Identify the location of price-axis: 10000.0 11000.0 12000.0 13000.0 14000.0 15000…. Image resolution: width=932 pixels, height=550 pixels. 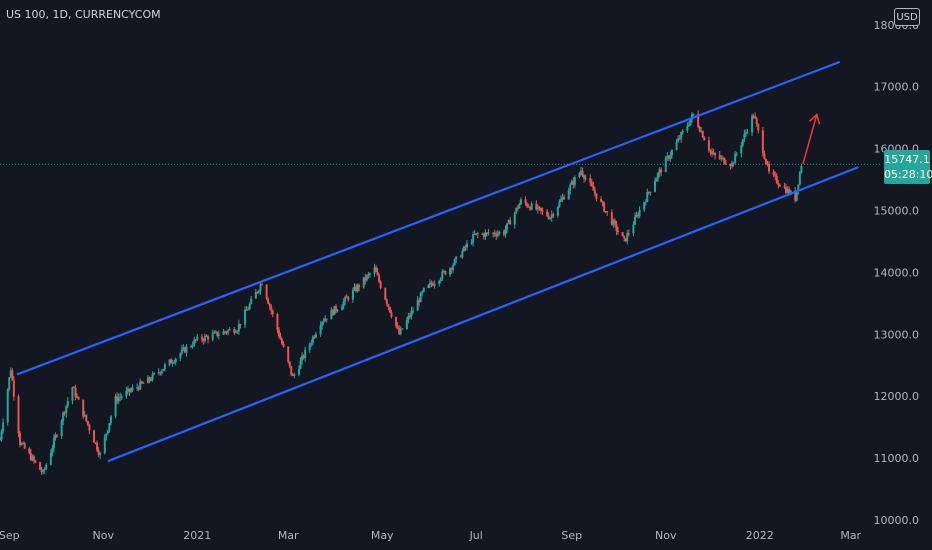
(897, 273).